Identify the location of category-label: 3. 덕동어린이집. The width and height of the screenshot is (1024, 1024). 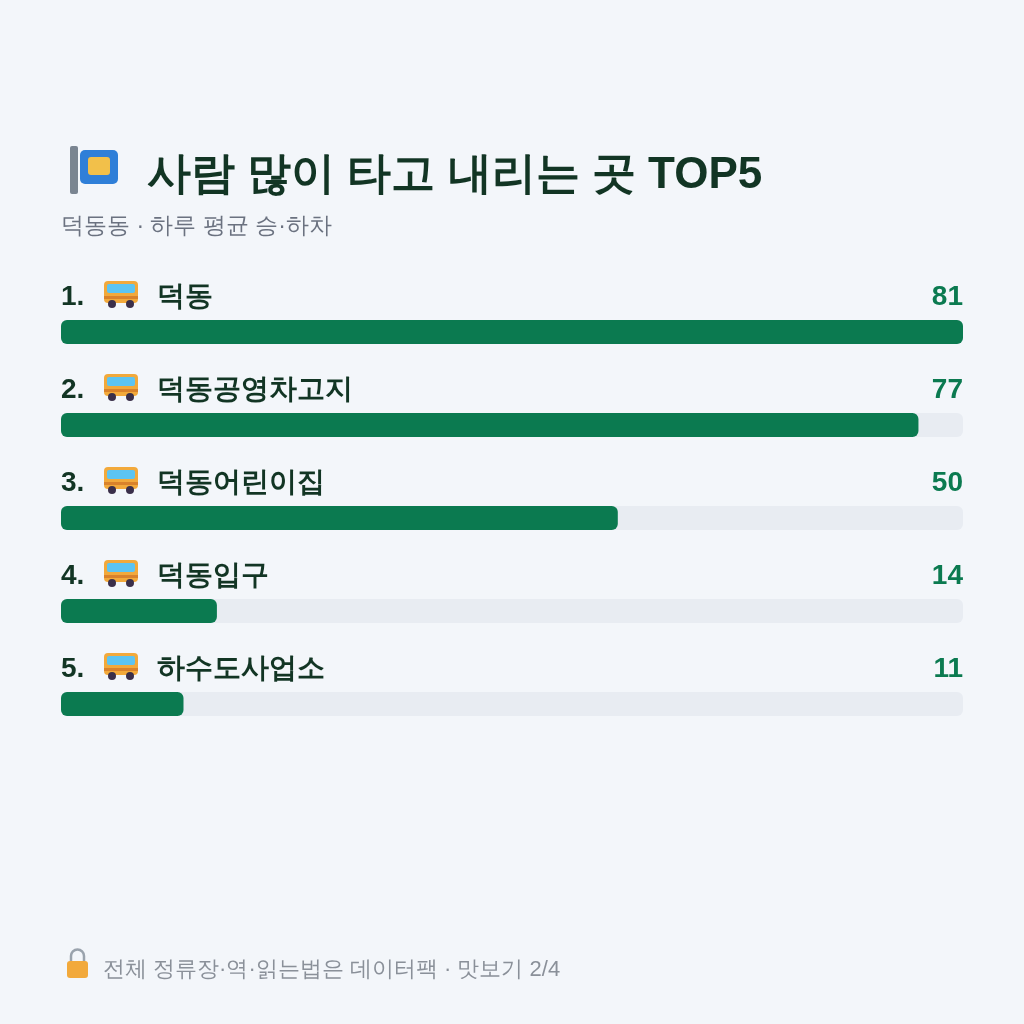
(193, 481).